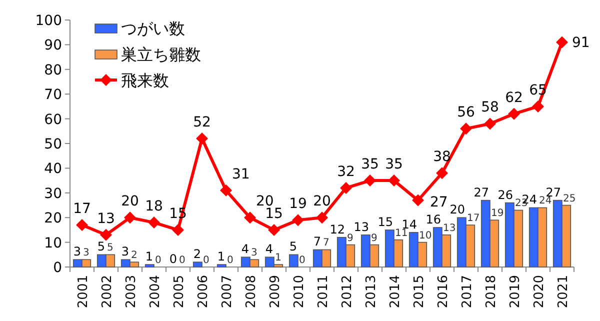 The height and width of the screenshot is (321, 600). I want to click on data-label: 31, so click(241, 174).